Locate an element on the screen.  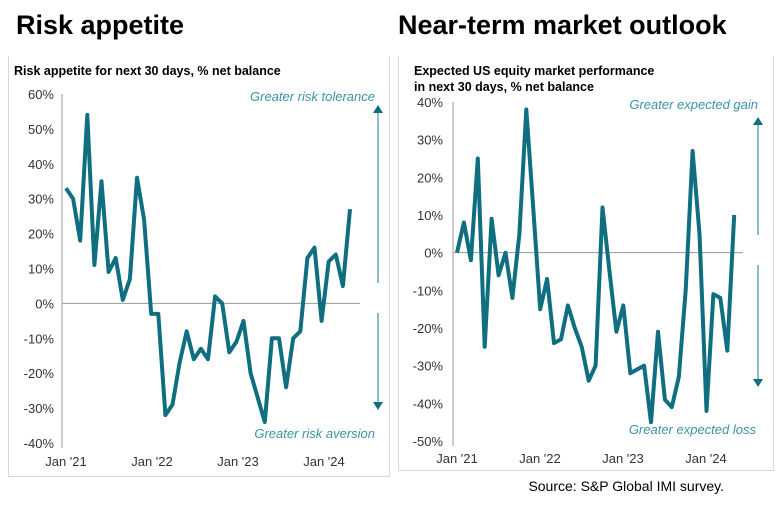
right-heading: Near-term market outlook is located at coordinates (562, 25).